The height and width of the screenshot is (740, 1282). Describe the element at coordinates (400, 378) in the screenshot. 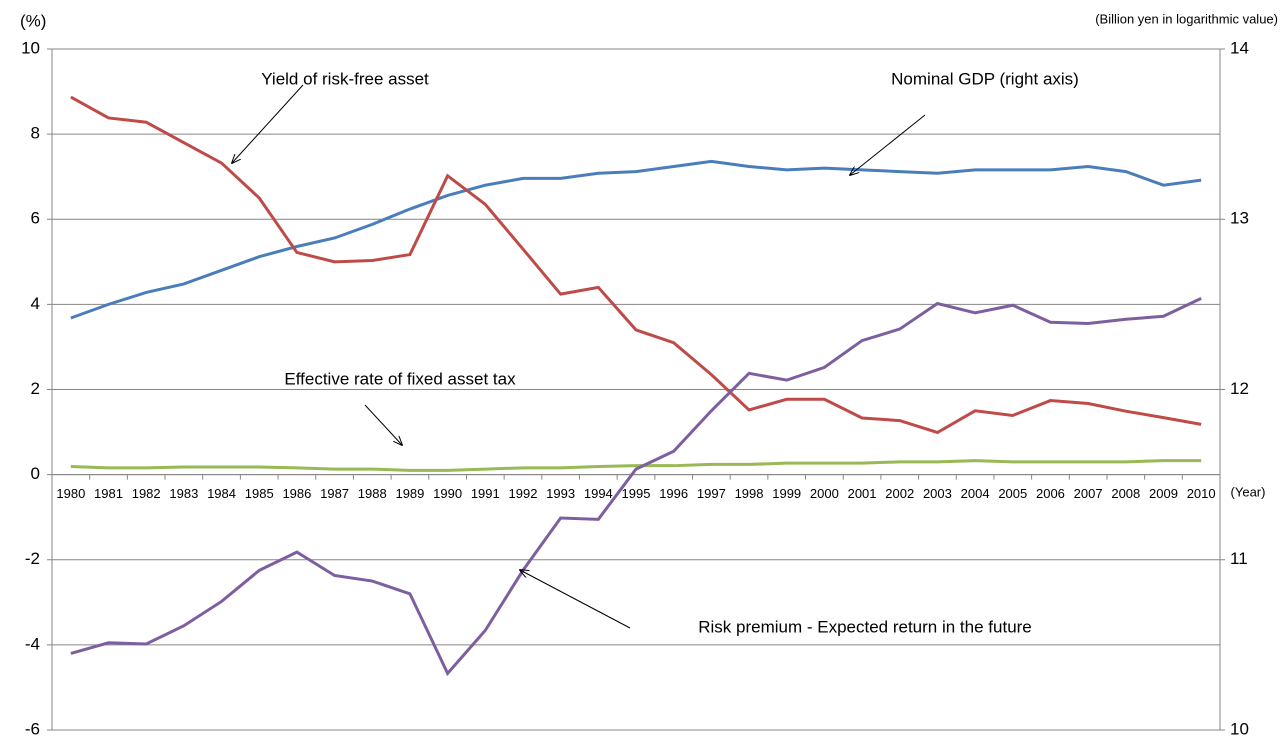

I see `annotation: Effective rate of fixed asset tax` at that location.